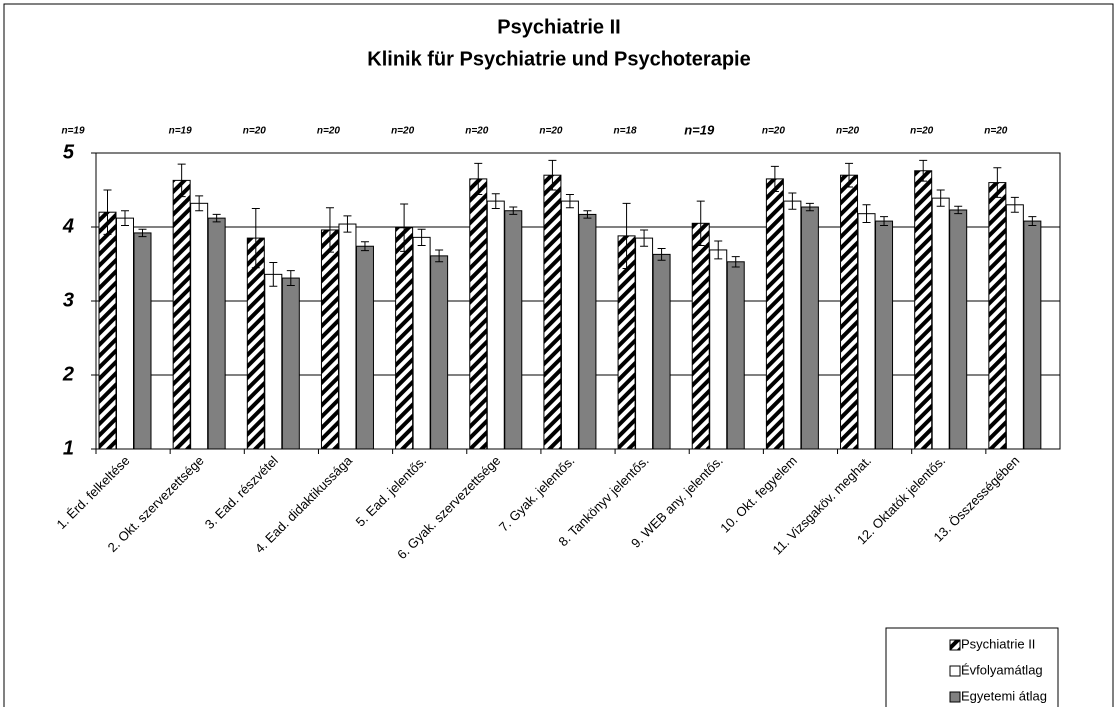 Image resolution: width=1118 pixels, height=712 pixels. What do you see at coordinates (68, 448) in the screenshot?
I see `y-tick-label: 1` at bounding box center [68, 448].